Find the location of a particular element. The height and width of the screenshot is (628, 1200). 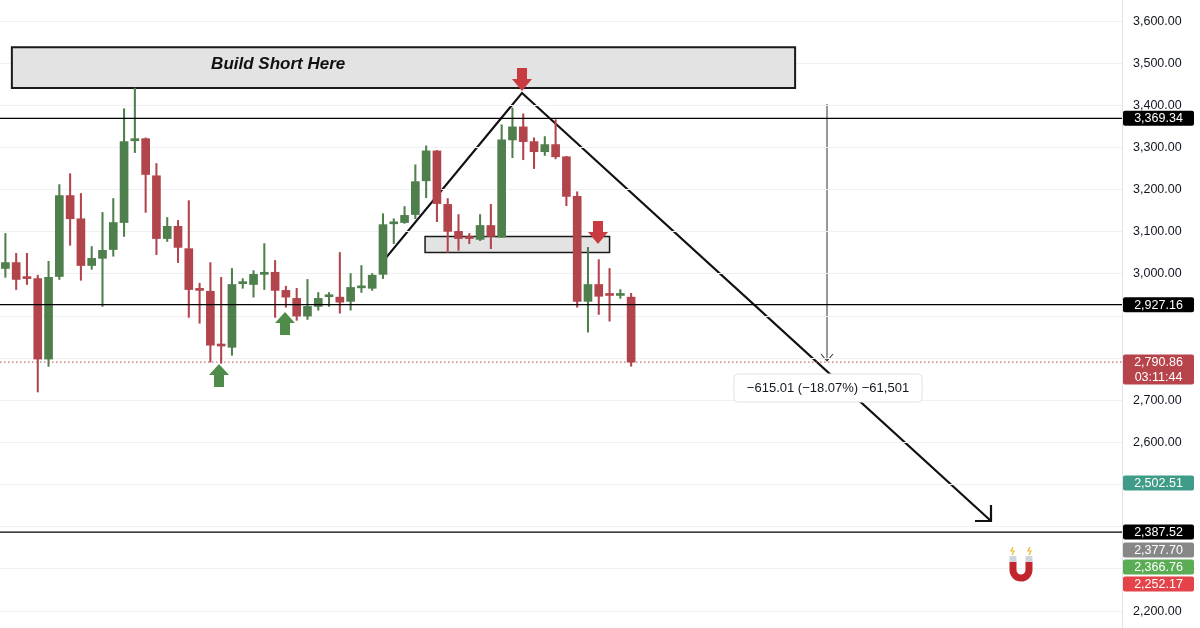

text: 2,502.51 is located at coordinates (1158, 482).